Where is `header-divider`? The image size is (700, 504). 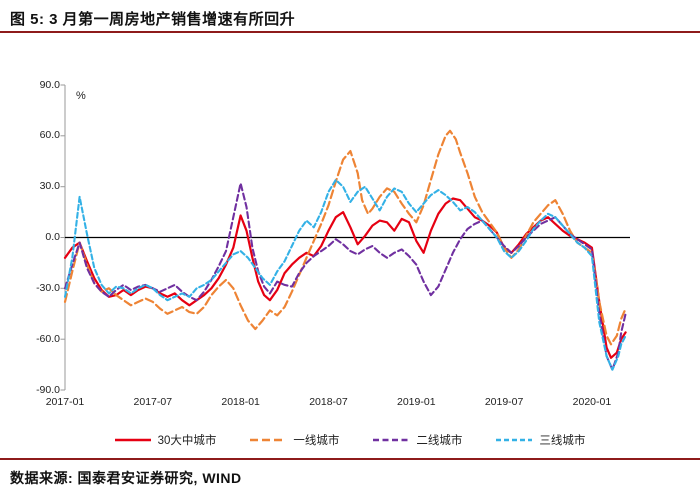
header-divider is located at coordinates (350, 32).